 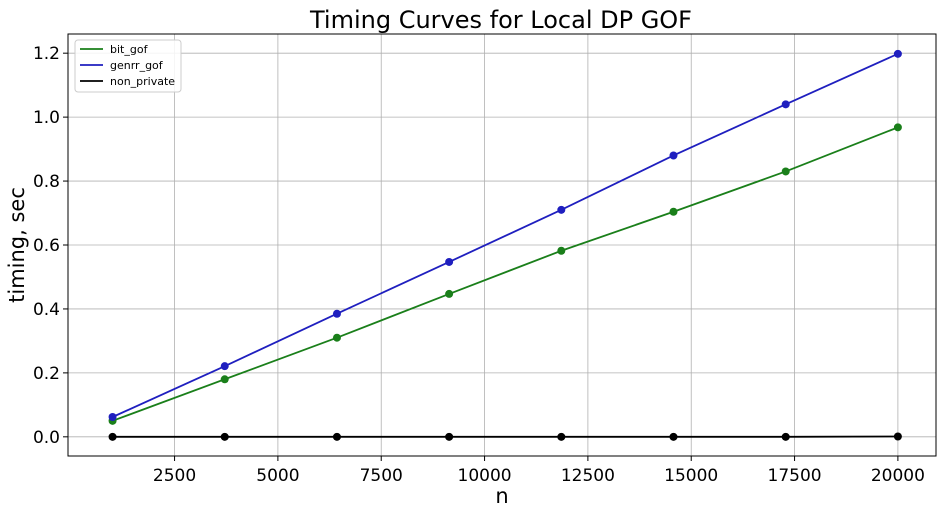 I want to click on x-tick-label: 7500, so click(x=381, y=476).